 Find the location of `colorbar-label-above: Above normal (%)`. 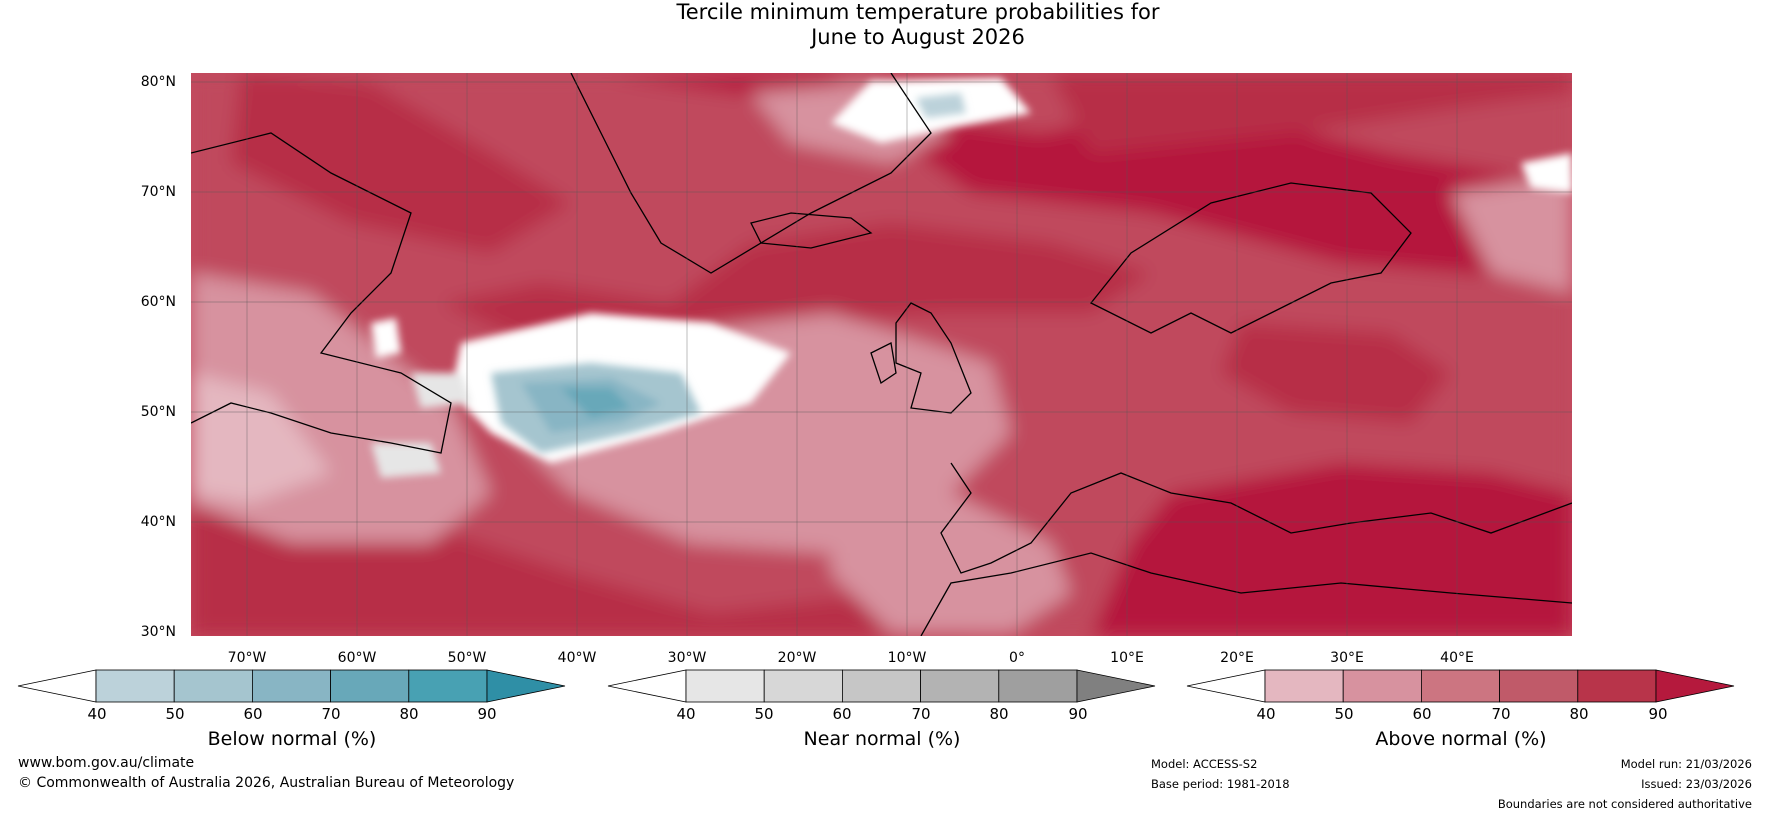

colorbar-label-above: Above normal (%) is located at coordinates (1461, 739).